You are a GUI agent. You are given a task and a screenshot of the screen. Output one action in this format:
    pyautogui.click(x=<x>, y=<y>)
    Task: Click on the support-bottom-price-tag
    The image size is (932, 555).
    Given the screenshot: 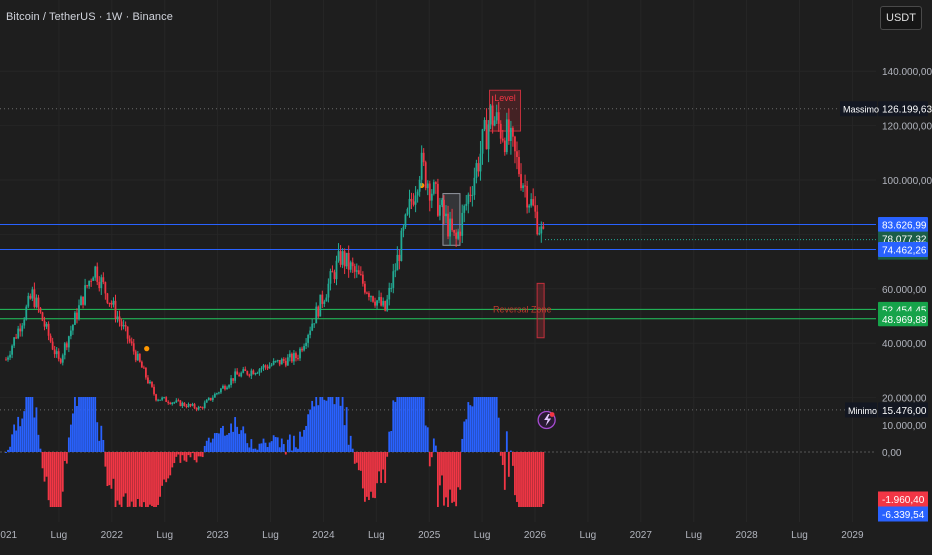 What is the action you would take?
    pyautogui.click(x=903, y=319)
    